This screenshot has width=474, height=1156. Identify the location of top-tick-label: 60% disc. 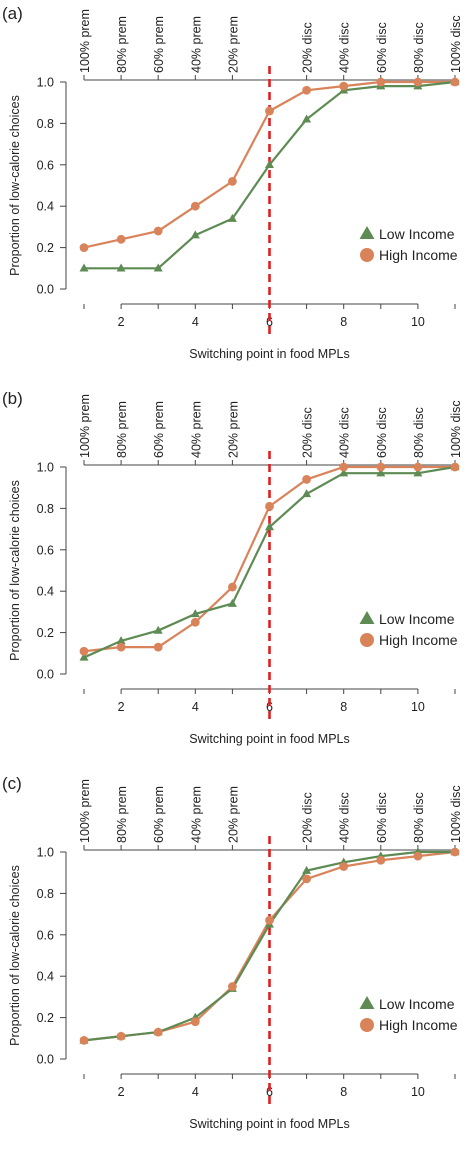
(382, 47).